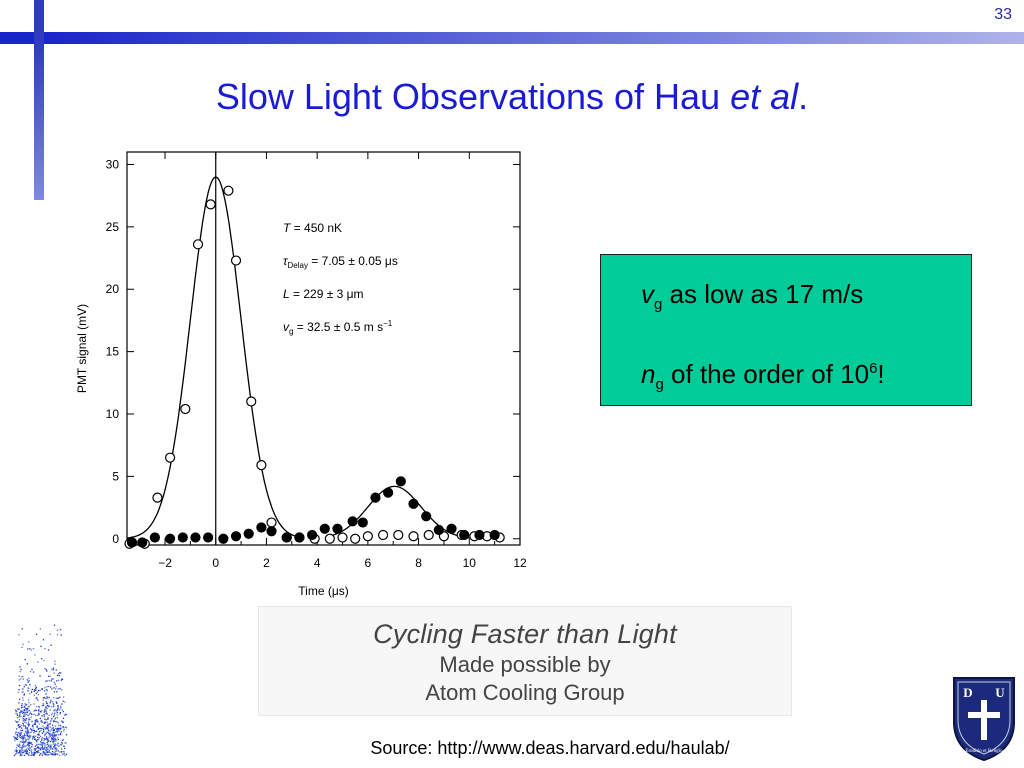 This screenshot has width=1024, height=768. What do you see at coordinates (115, 476) in the screenshot?
I see `y-tick-label: 5` at bounding box center [115, 476].